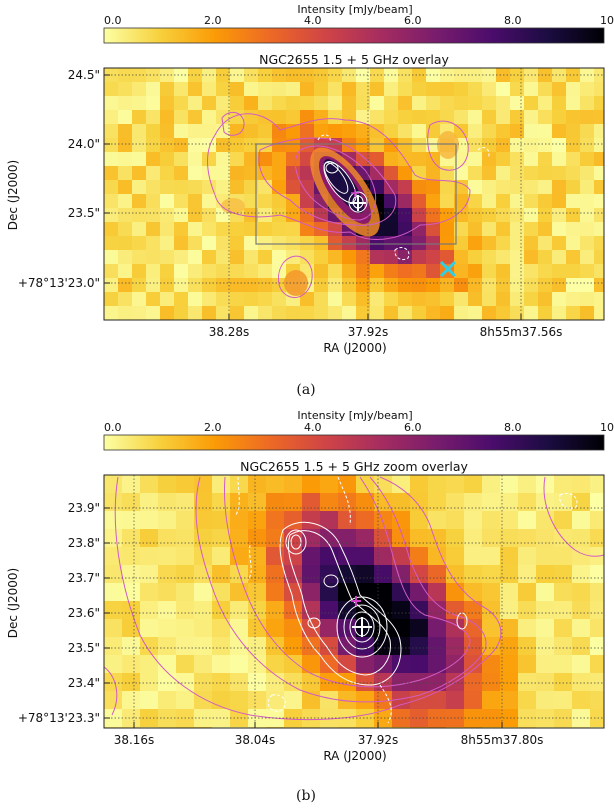 The width and height of the screenshot is (614, 810). Describe the element at coordinates (84, 648) in the screenshot. I see `y-tick-label: 23.5"` at that location.